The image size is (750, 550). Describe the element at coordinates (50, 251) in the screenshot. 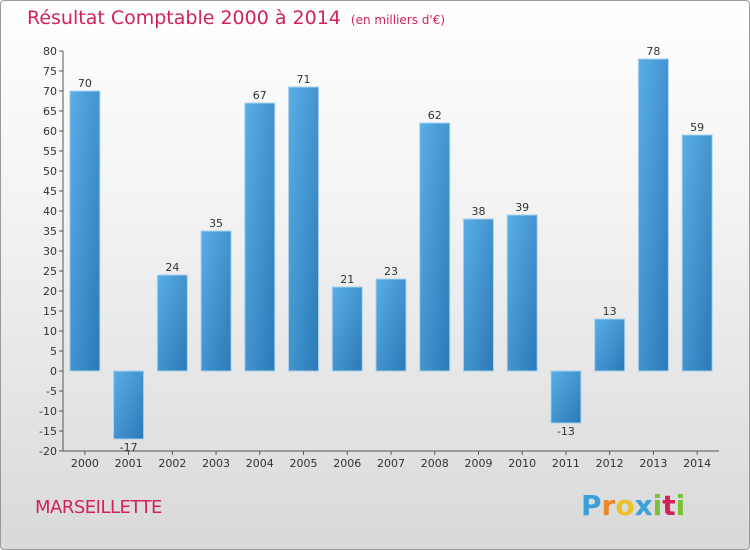

I see `y-tick-label: 30` at that location.